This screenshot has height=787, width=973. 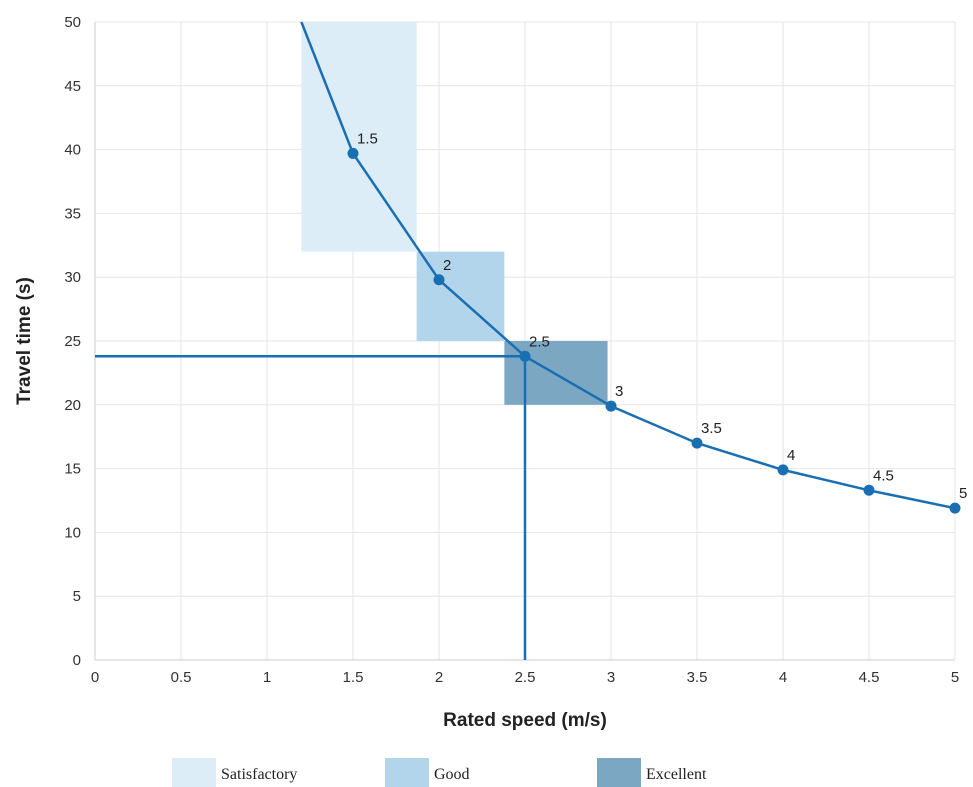 What do you see at coordinates (259, 774) in the screenshot?
I see `legend-satisfactory-label: Satisfactory` at bounding box center [259, 774].